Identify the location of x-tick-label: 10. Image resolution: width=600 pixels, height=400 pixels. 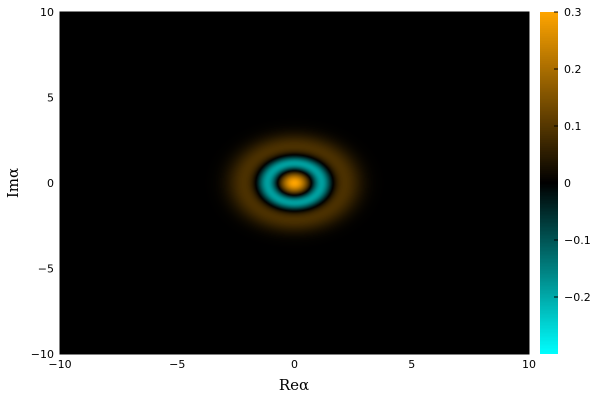
(529, 364).